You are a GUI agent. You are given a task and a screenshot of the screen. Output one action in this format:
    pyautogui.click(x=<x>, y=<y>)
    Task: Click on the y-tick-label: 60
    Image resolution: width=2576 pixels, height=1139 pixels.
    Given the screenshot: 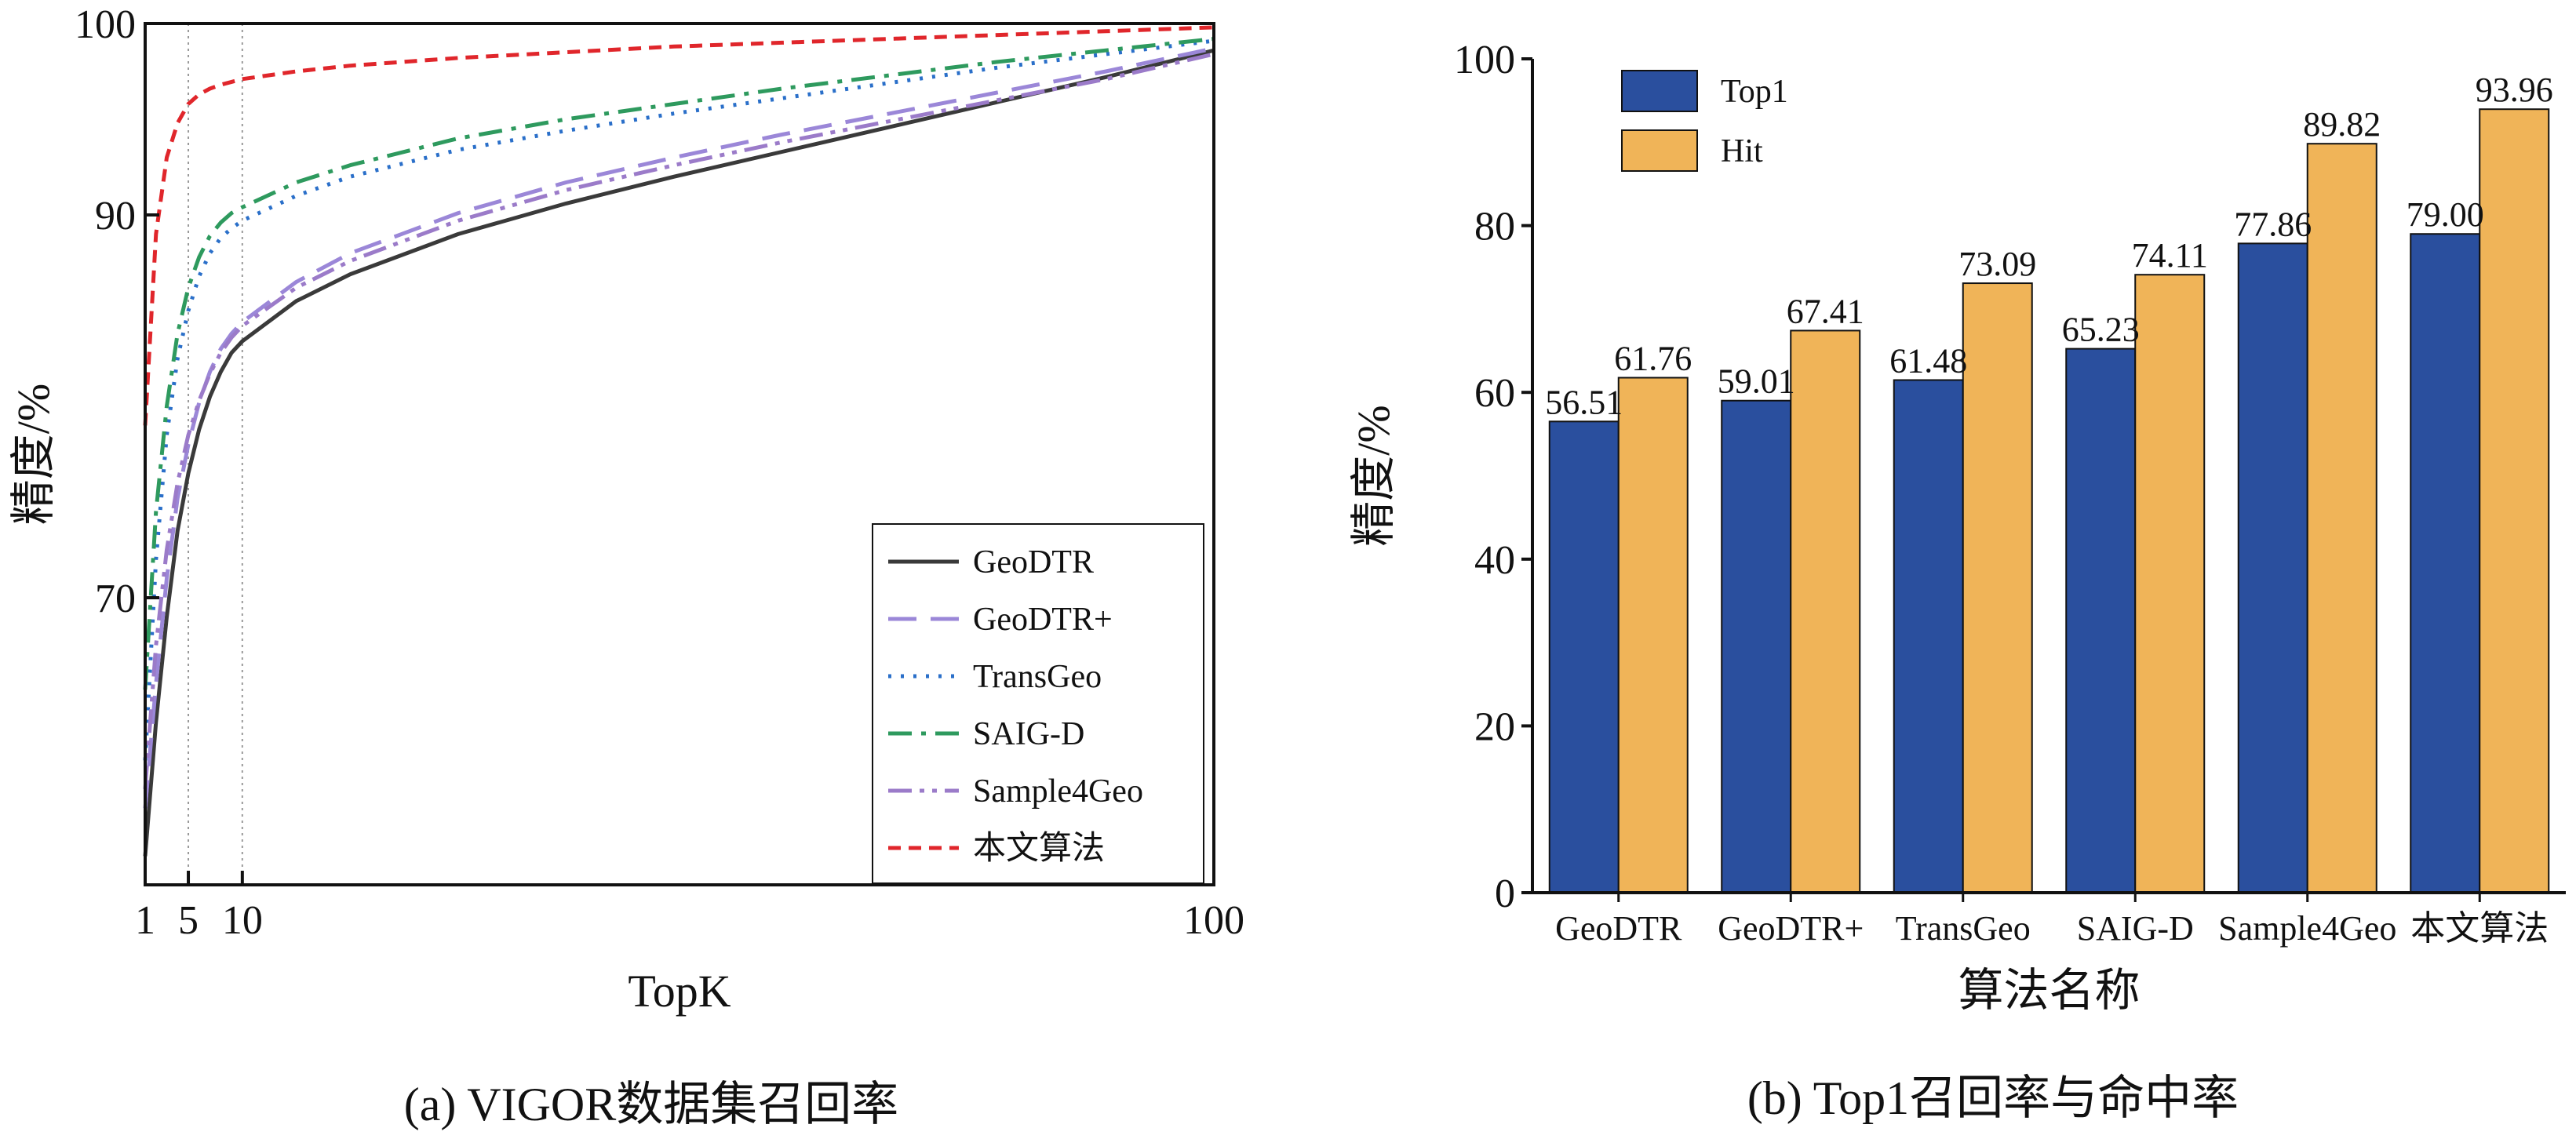 What is the action you would take?
    pyautogui.click(x=1494, y=393)
    